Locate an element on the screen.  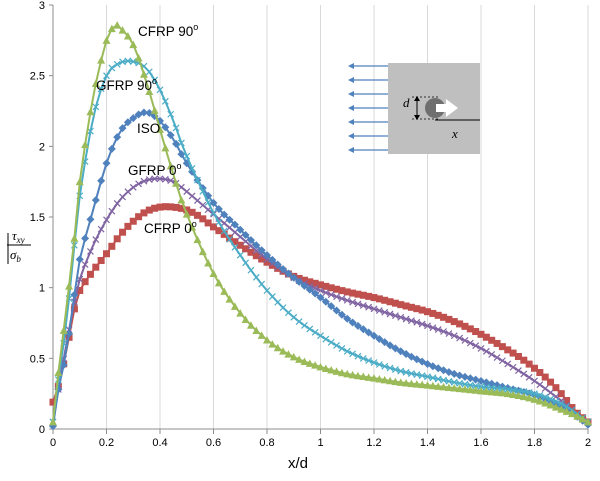
x-tick-label: 0.4 is located at coordinates (159, 443).